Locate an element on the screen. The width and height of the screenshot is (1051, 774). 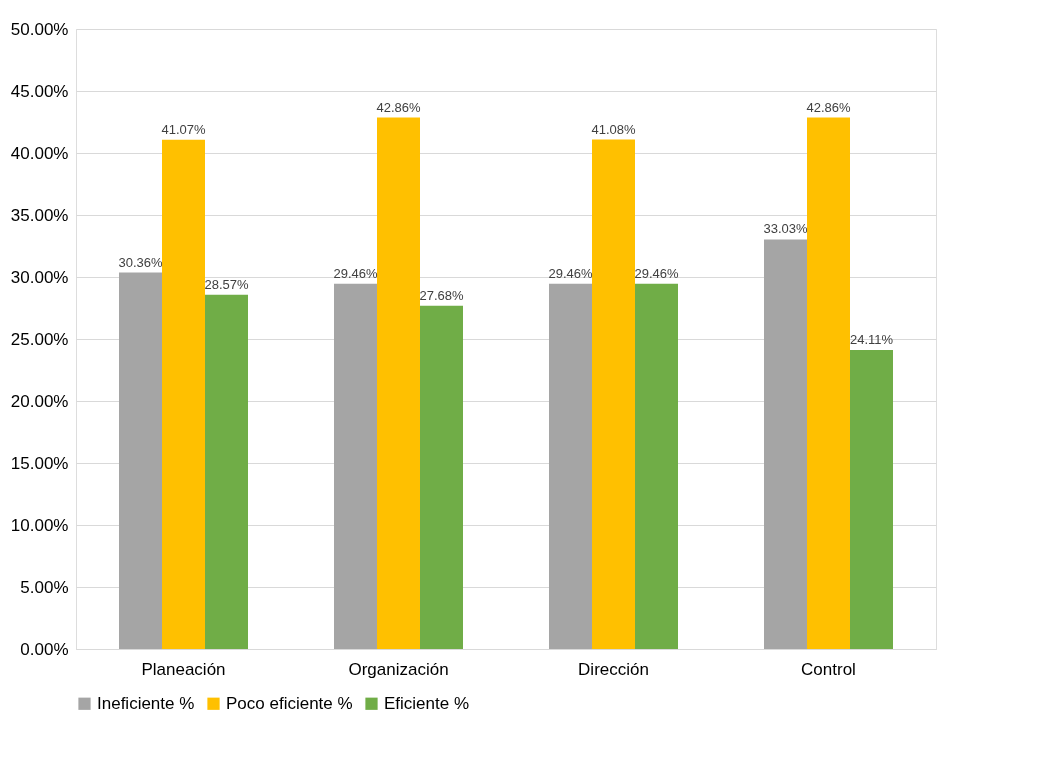
x-tick-label: Dirección is located at coordinates (613, 669).